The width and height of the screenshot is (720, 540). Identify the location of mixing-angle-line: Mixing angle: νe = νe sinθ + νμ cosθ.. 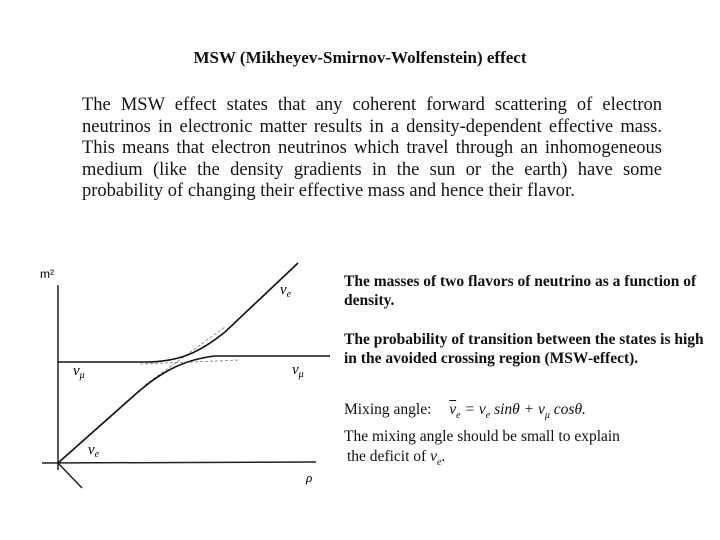
(529, 411).